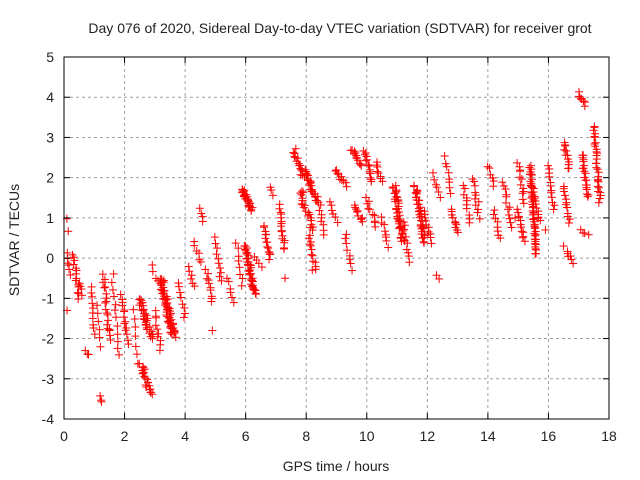 This screenshot has height=480, width=640. I want to click on x-tick-label: 6, so click(246, 436).